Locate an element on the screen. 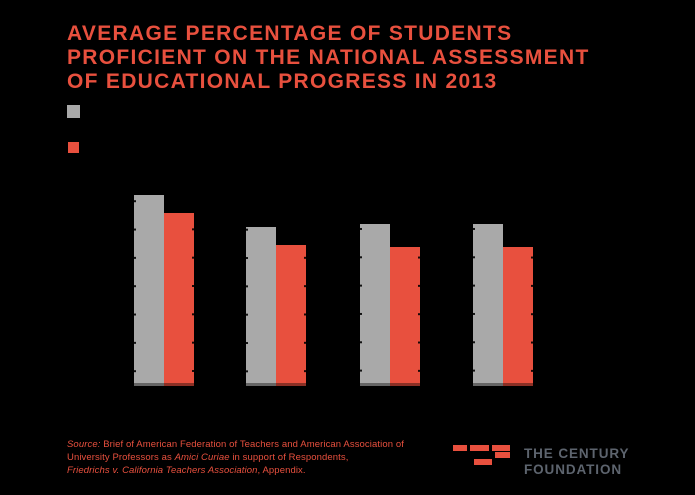 The image size is (695, 495). century-foundation-logo: THE CENTURY FOUNDATION is located at coordinates (553, 463).